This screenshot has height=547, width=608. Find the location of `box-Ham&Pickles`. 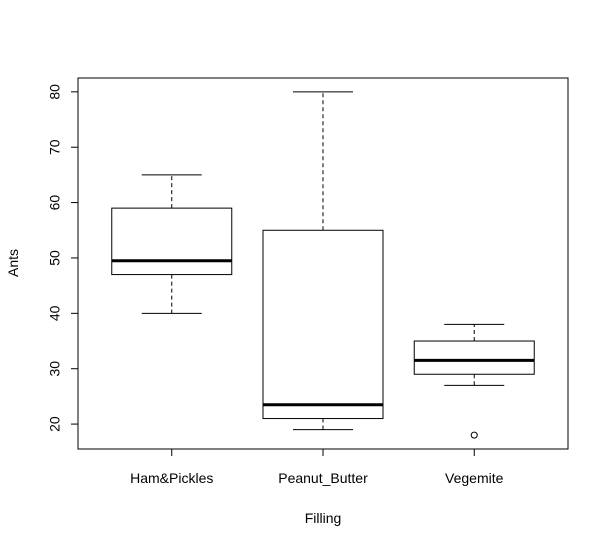

box-Ham&Pickles is located at coordinates (172, 244).